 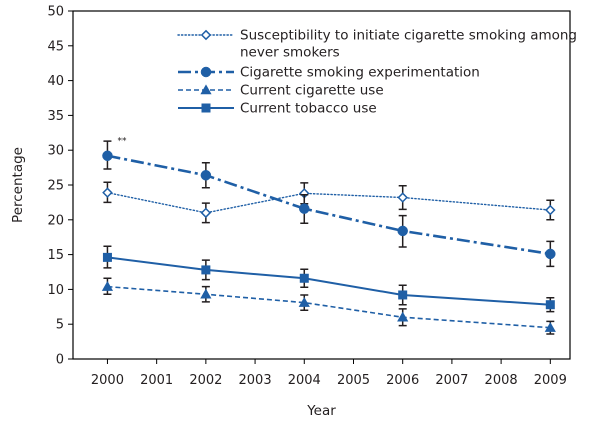 I want to click on legend-experimentation: Cigarette smoking experimentation, so click(x=329, y=73).